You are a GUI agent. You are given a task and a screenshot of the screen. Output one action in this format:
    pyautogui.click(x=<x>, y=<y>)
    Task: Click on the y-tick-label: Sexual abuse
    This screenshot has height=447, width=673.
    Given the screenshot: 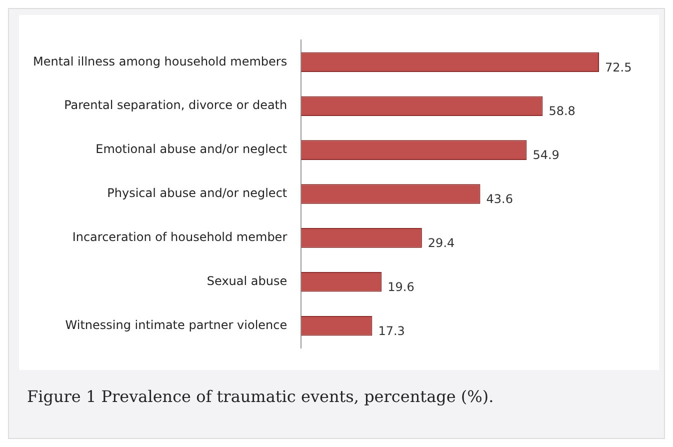 What is the action you would take?
    pyautogui.click(x=247, y=281)
    